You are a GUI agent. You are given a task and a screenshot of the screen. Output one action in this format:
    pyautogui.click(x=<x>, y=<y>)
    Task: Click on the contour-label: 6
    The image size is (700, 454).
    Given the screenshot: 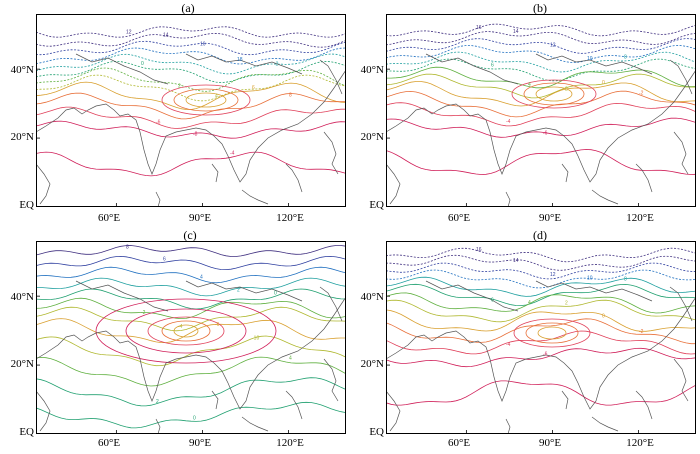 What is the action you would take?
    pyautogui.click(x=253, y=88)
    